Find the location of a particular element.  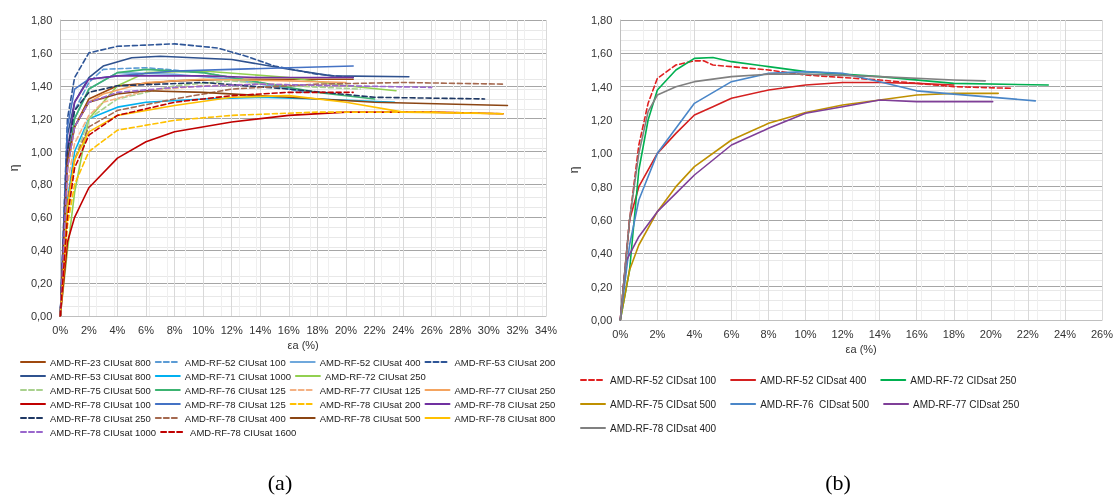

text: (a) is located at coordinates (280, 482).